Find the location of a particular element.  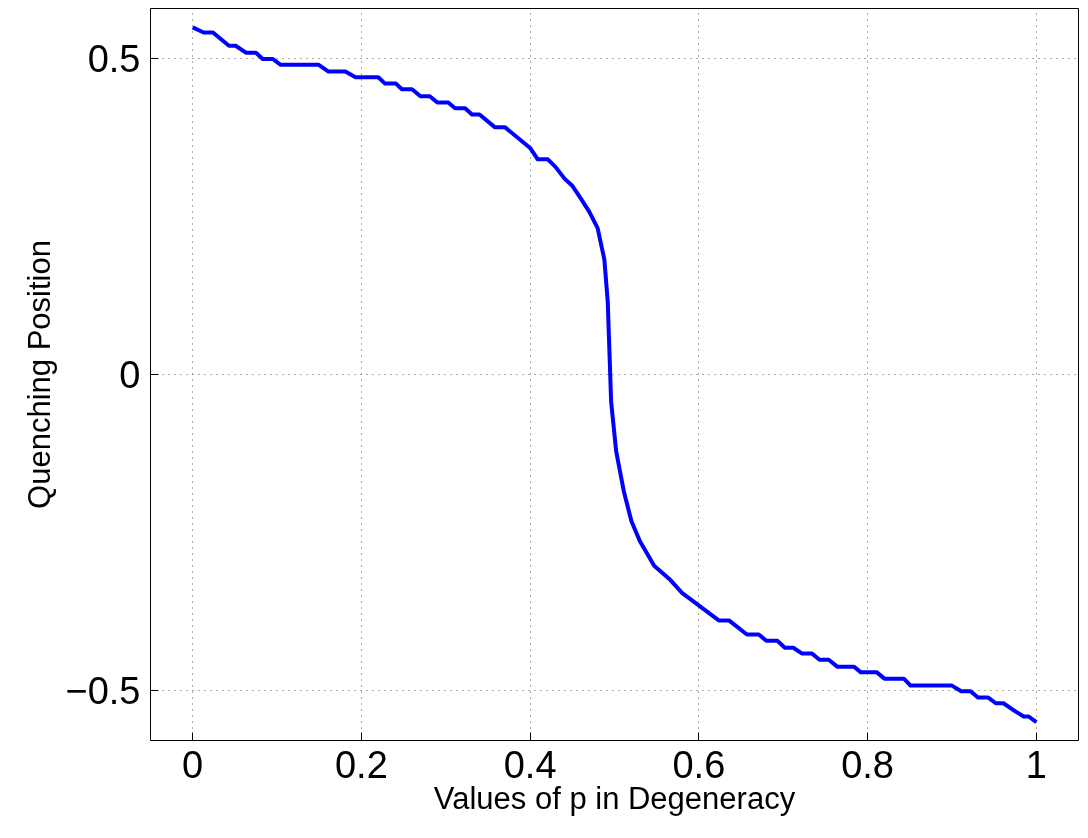

x-tick-label: 0.8 is located at coordinates (868, 764).